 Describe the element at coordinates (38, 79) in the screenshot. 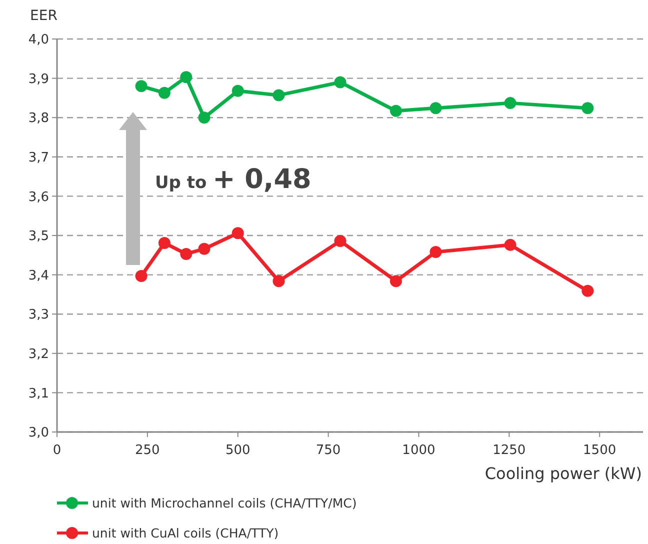

I see `y-tick-label: 3,9` at that location.